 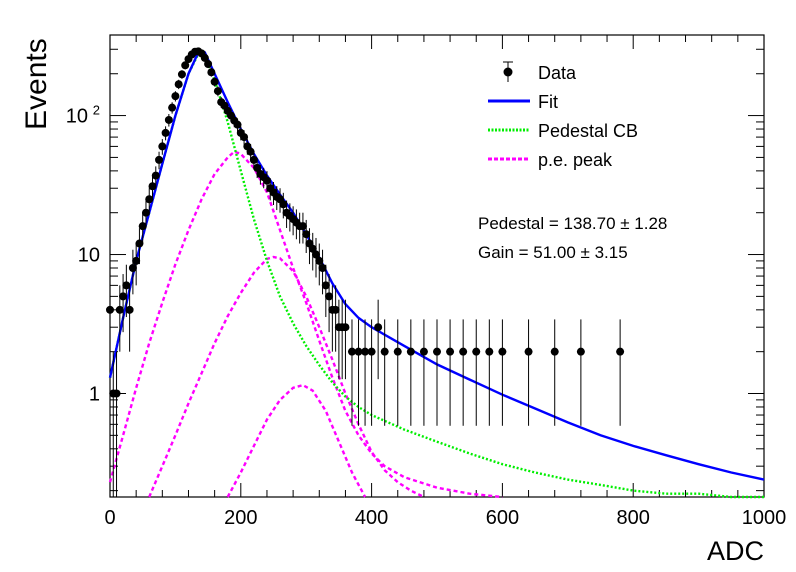 I want to click on x-tick-label: 400, so click(x=371, y=518).